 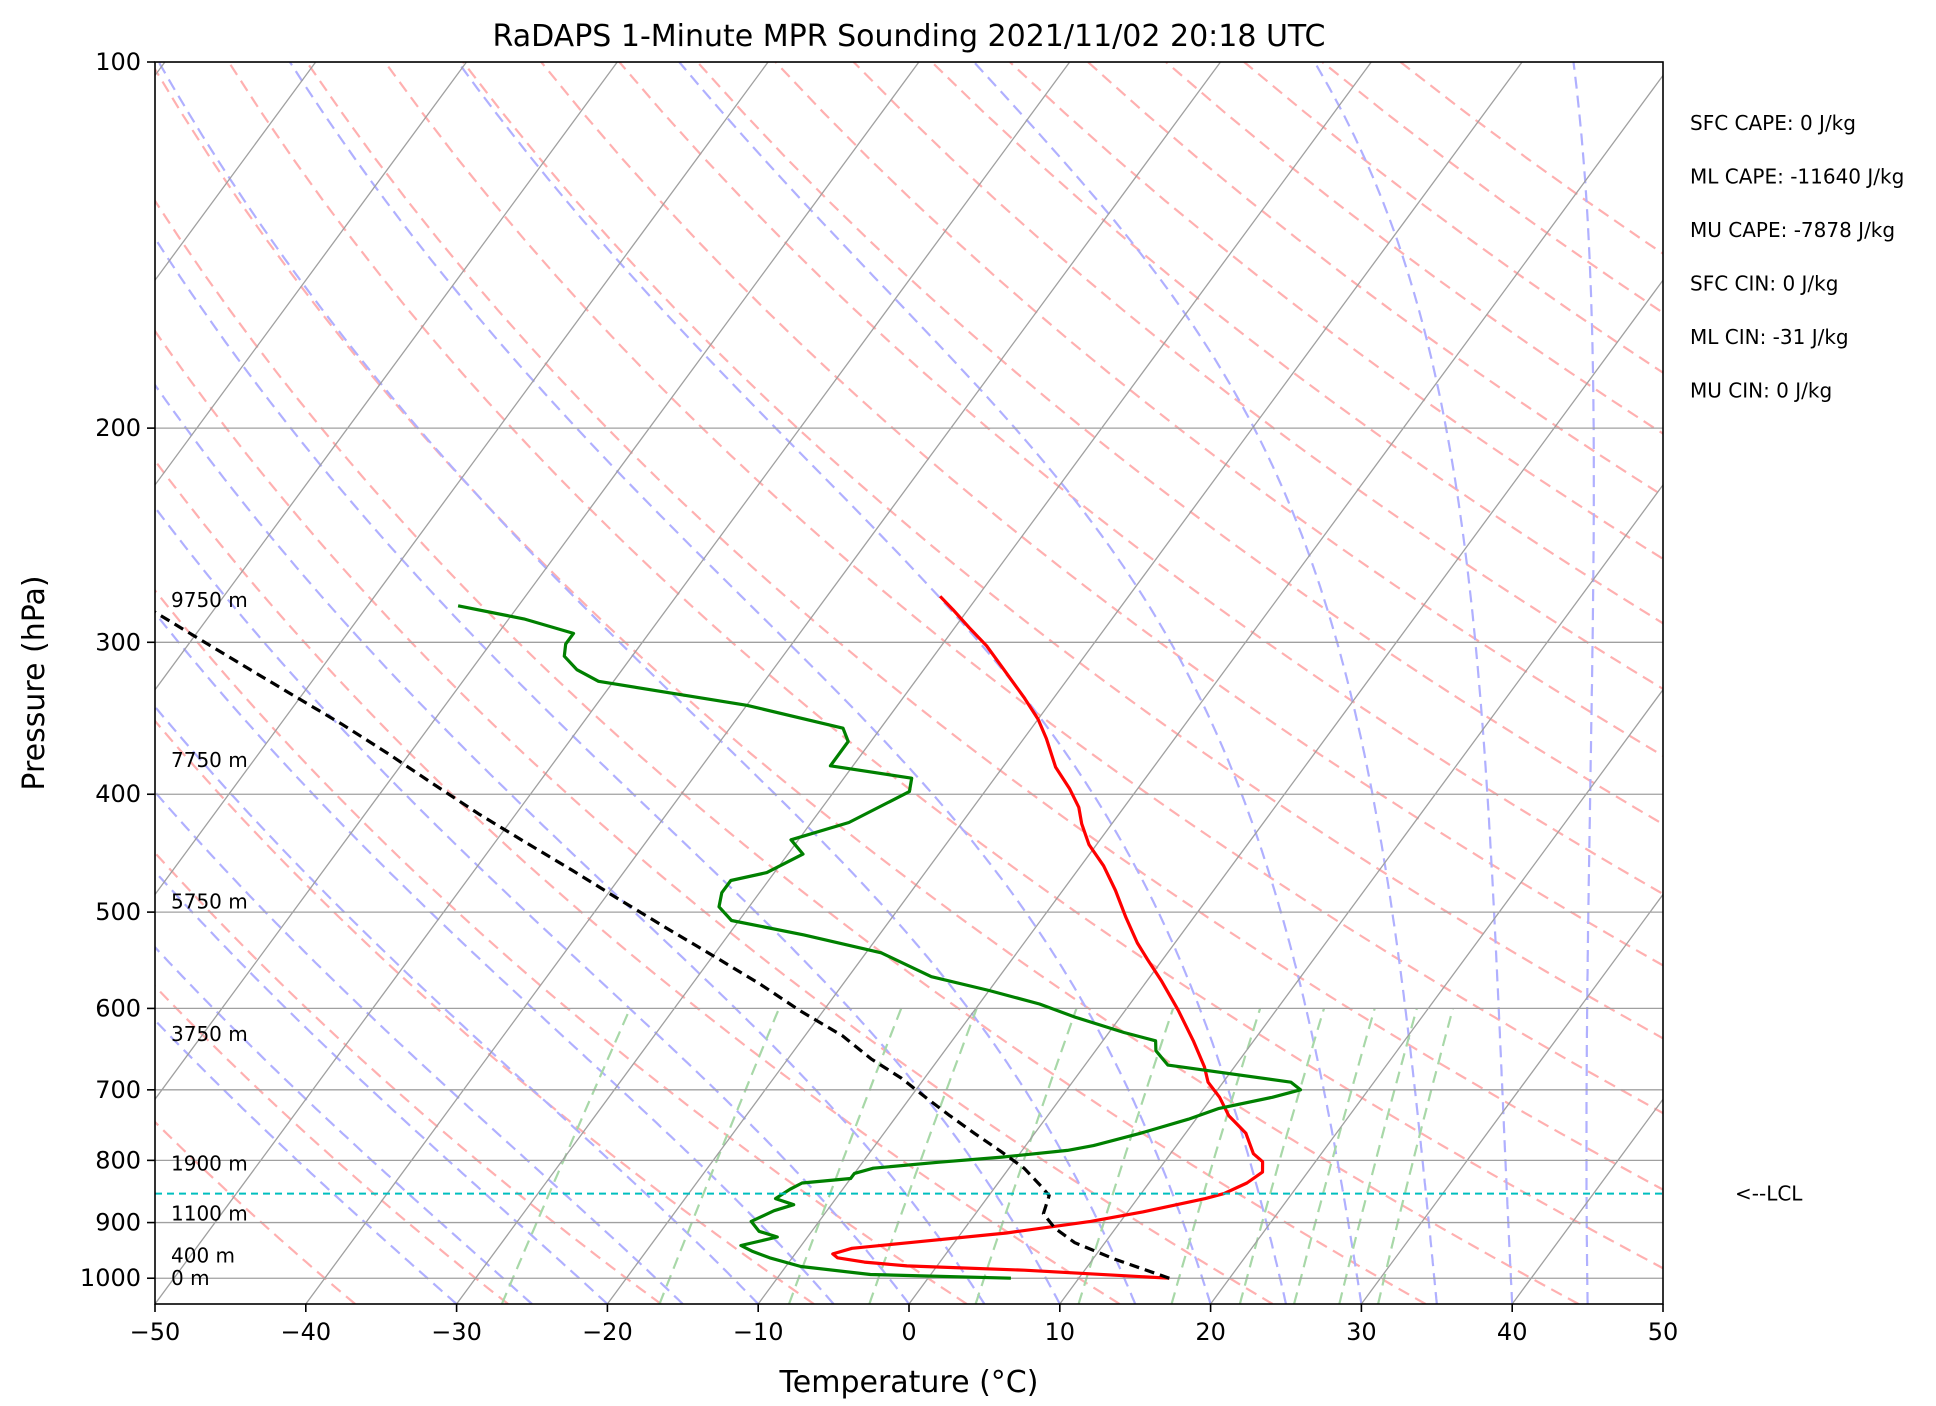 What do you see at coordinates (118, 642) in the screenshot?
I see `y-tick-label: 300` at bounding box center [118, 642].